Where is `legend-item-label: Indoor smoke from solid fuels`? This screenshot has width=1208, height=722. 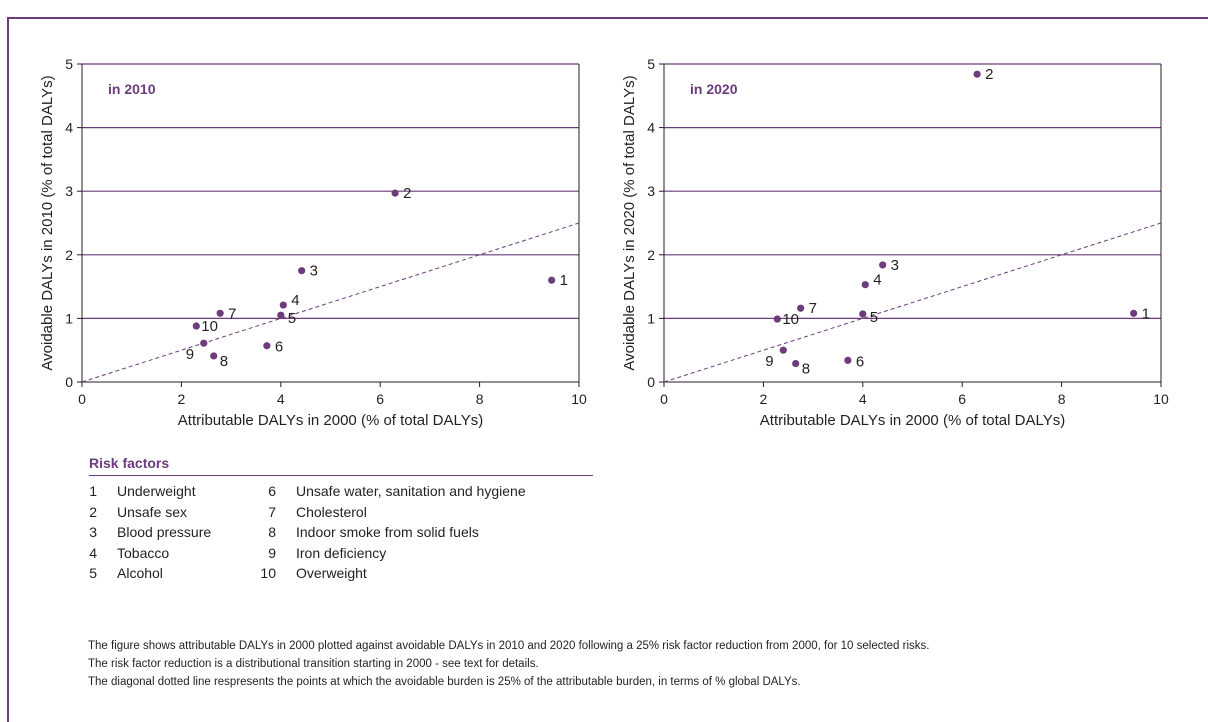
legend-item-label: Indoor smoke from solid fuels is located at coordinates (387, 532).